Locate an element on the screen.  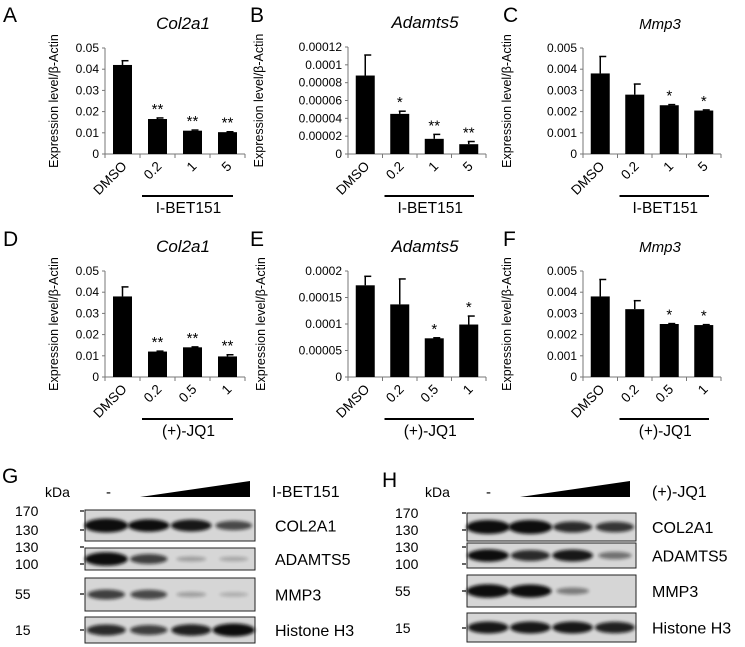
significance-marker: * is located at coordinates (434, 329).